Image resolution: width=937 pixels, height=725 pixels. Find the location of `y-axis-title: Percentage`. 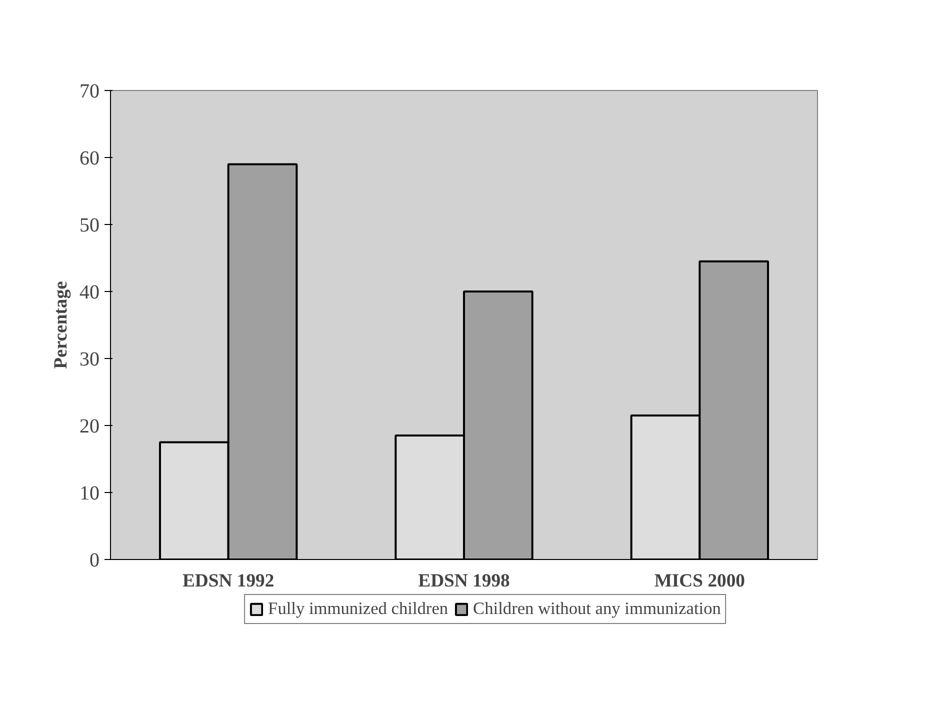

y-axis-title: Percentage is located at coordinates (61, 325).